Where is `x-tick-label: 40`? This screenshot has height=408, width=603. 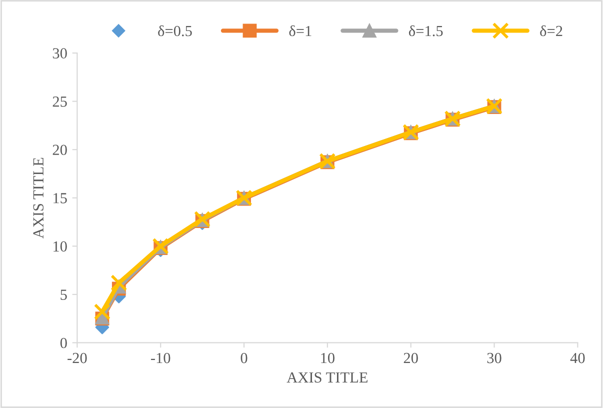
x-tick-label: 40 is located at coordinates (577, 358).